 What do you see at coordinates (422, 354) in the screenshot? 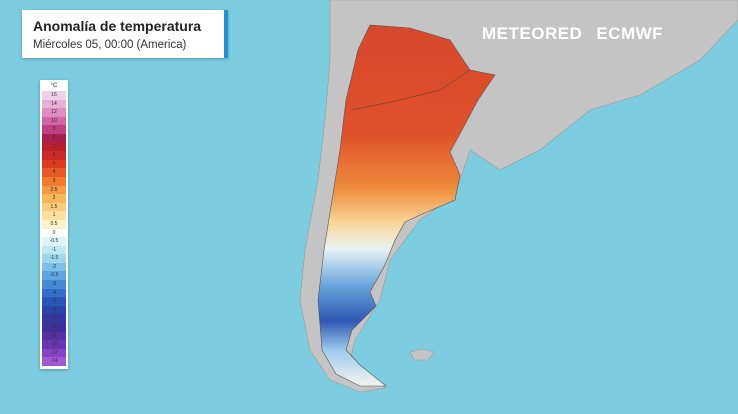
I see `falkland-islands` at bounding box center [422, 354].